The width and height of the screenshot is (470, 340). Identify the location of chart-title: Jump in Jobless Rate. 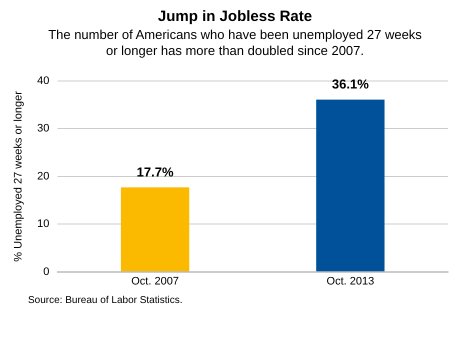
(235, 16).